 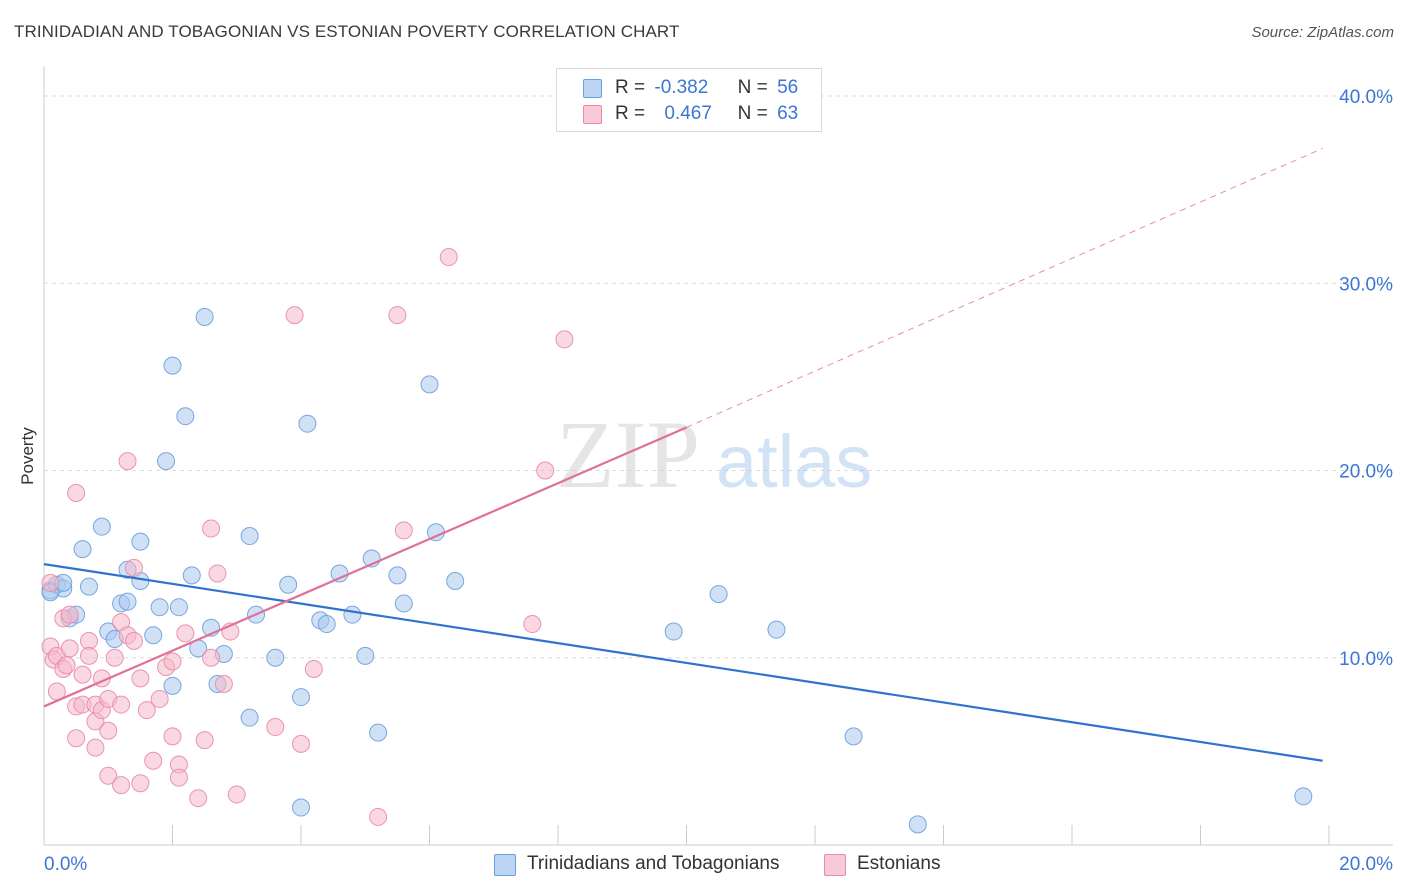 I want to click on watermark-zip: ZIP, so click(x=628, y=454).